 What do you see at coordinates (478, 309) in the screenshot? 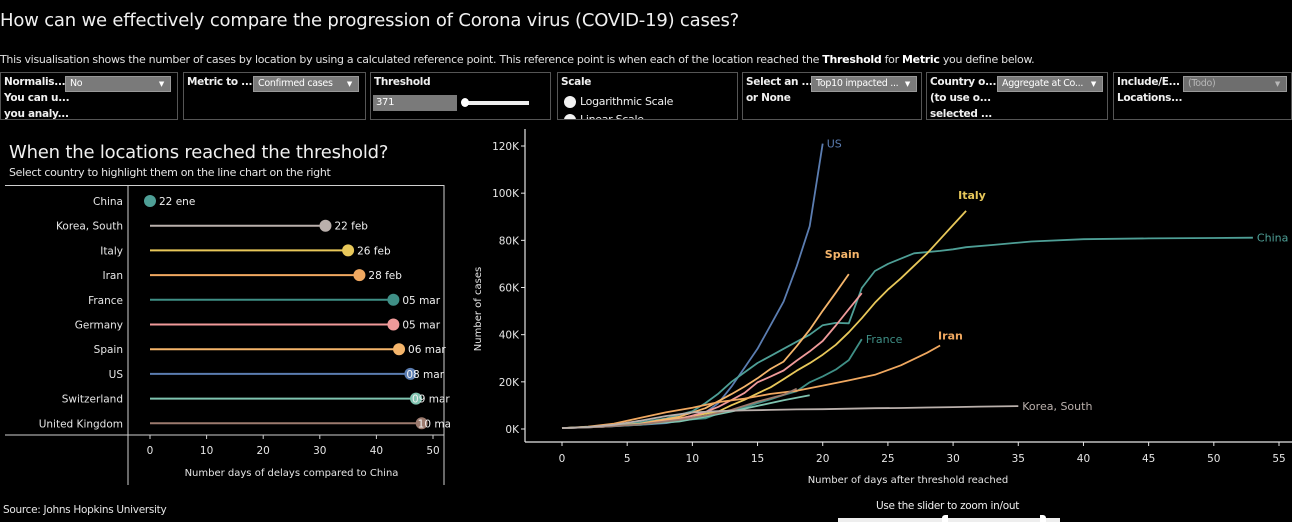
I see `y-axis-title: Number of cases` at bounding box center [478, 309].